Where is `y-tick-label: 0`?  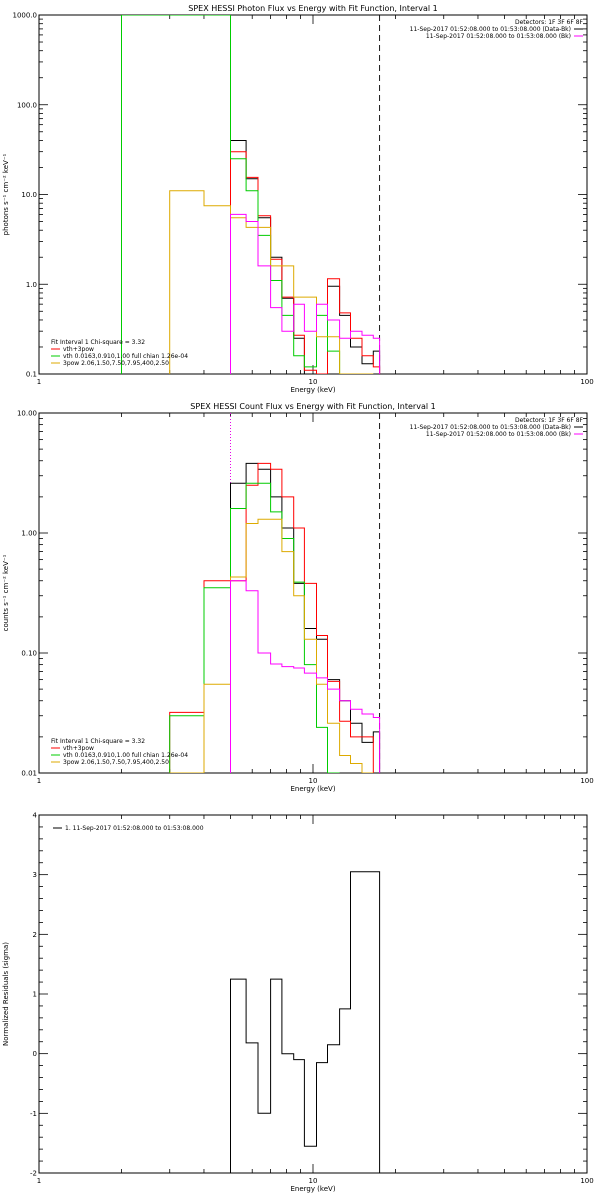
y-tick-label: 0 is located at coordinates (35, 1054).